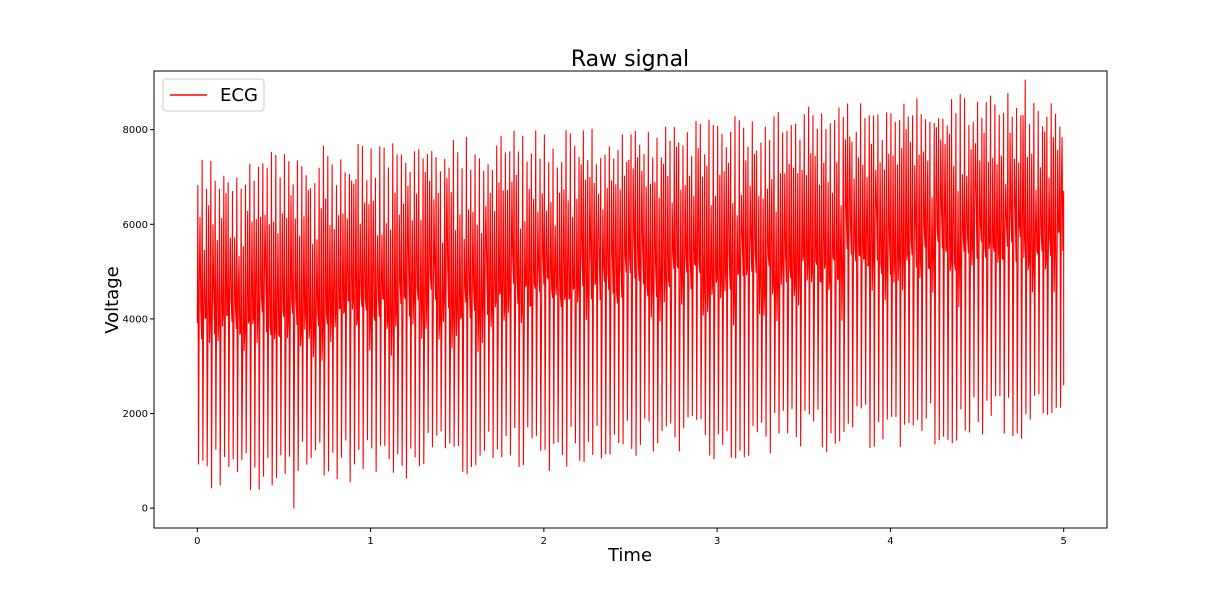 The height and width of the screenshot is (593, 1230). Describe the element at coordinates (145, 509) in the screenshot. I see `y-tick-label: 0` at that location.